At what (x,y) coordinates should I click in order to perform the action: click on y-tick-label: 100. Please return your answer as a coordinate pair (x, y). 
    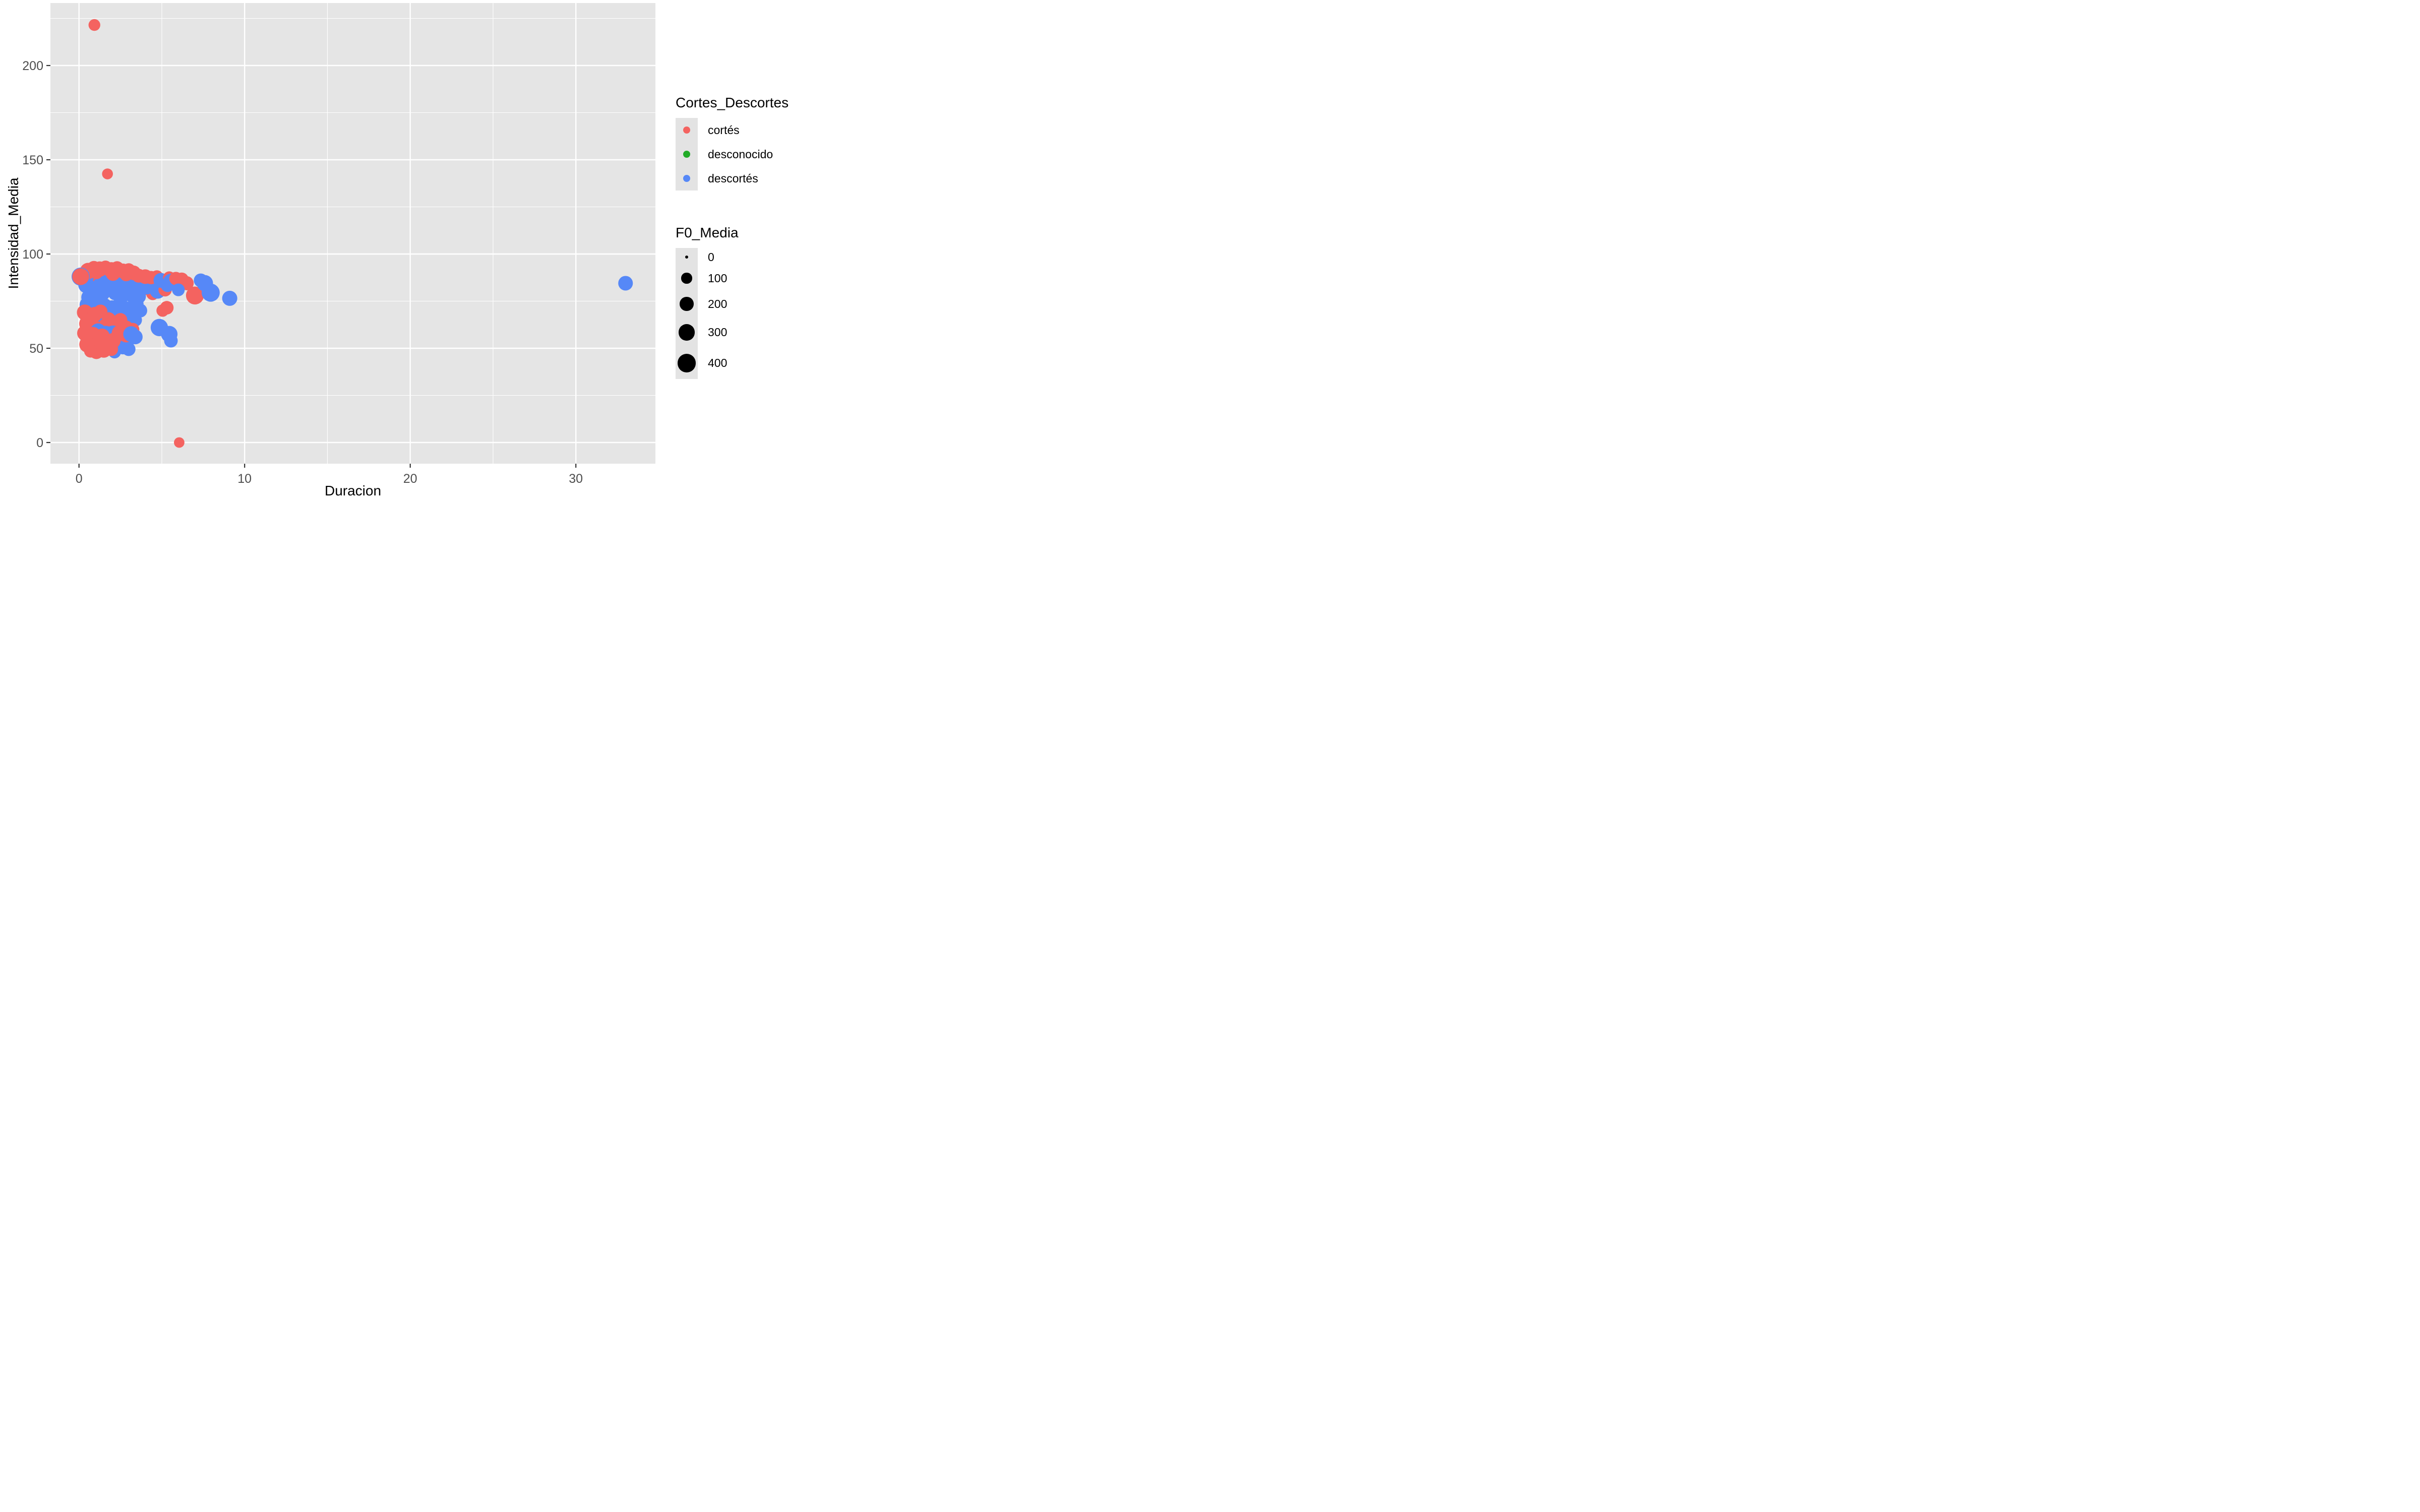
    Looking at the image, I should click on (32, 254).